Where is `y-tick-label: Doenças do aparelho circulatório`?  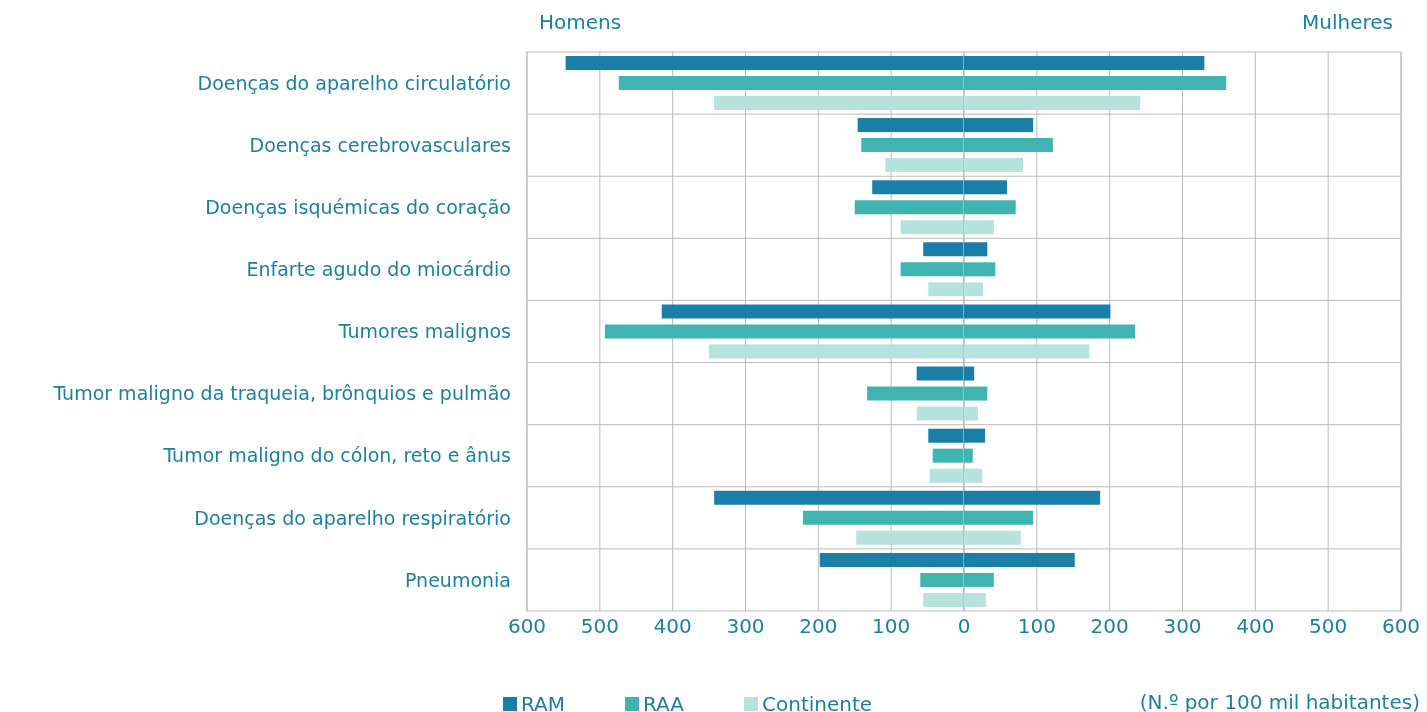 y-tick-label: Doenças do aparelho circulatório is located at coordinates (354, 82).